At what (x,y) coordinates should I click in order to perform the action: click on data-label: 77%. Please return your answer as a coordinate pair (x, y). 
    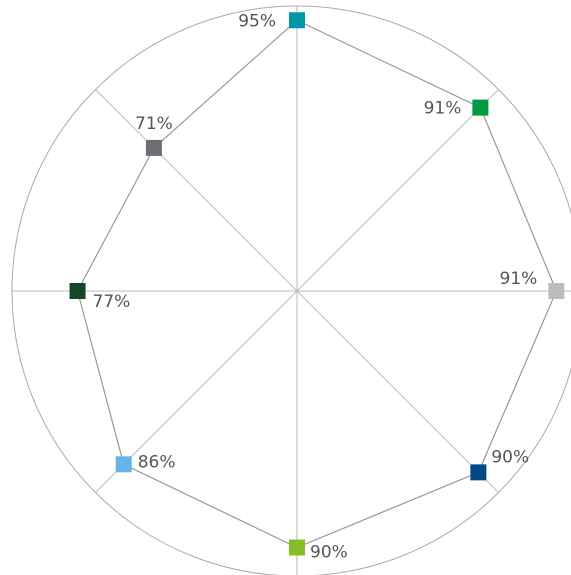
    Looking at the image, I should click on (112, 302).